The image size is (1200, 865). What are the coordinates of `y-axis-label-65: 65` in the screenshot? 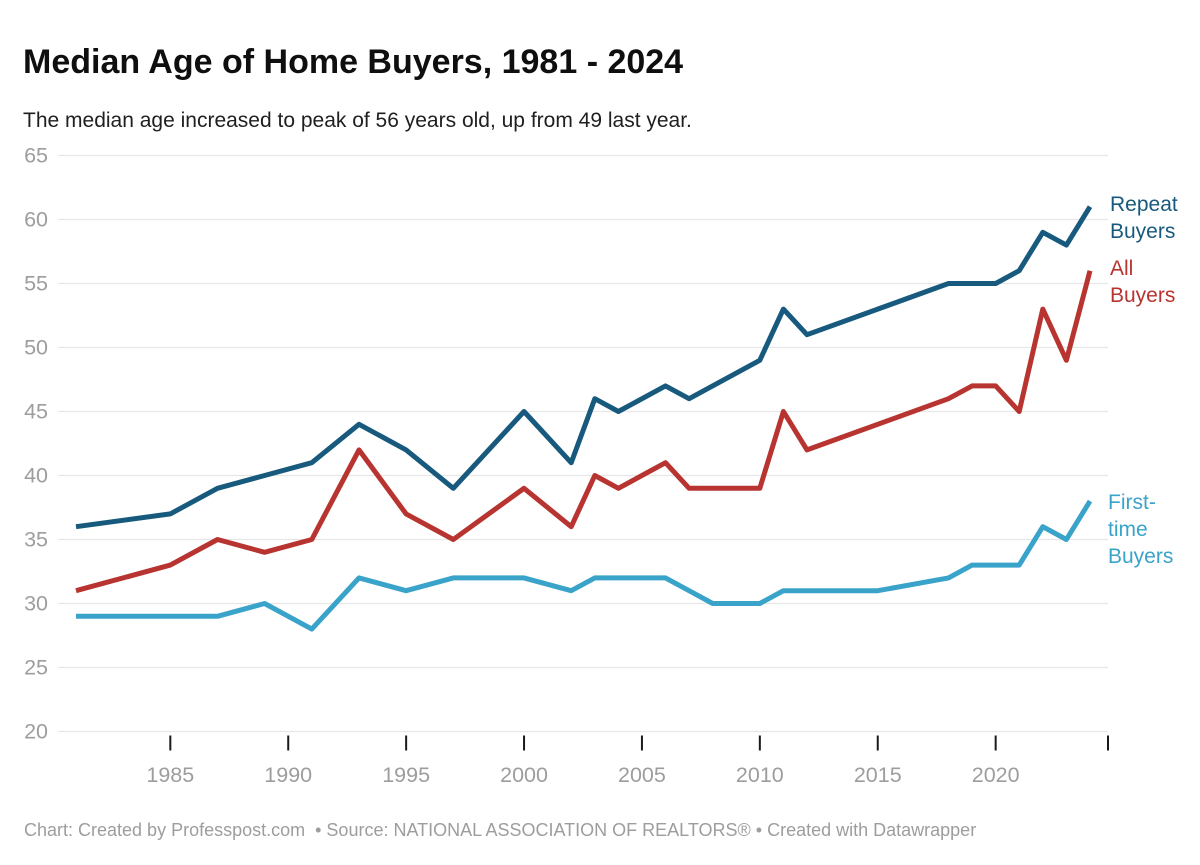 It's located at (36, 156).